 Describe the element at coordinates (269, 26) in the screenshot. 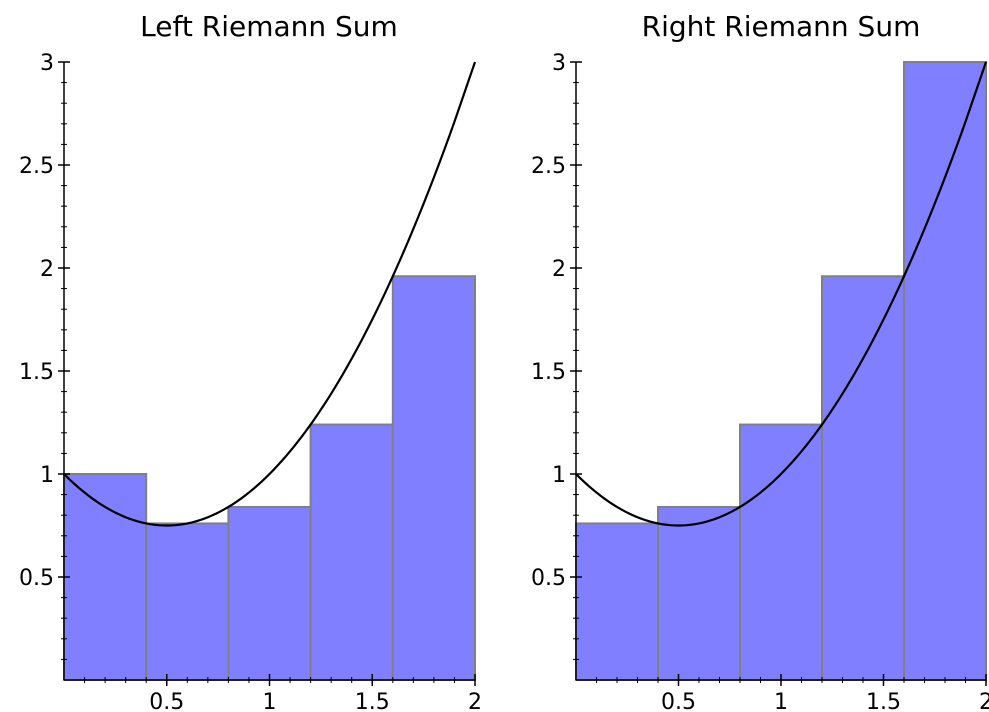

I see `chart-title: Left Riemann Sum` at that location.